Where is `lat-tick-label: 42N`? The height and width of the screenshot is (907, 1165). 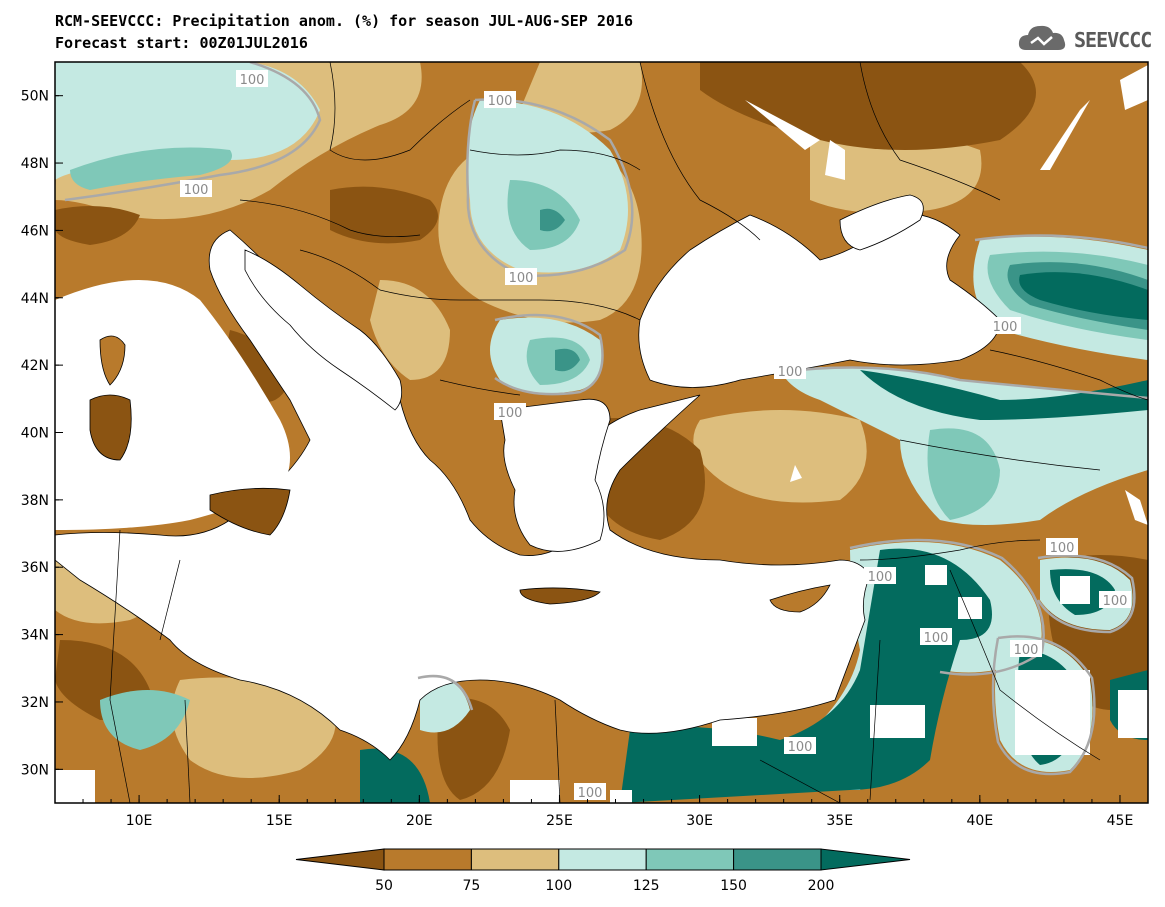
lat-tick-label: 42N is located at coordinates (35, 366).